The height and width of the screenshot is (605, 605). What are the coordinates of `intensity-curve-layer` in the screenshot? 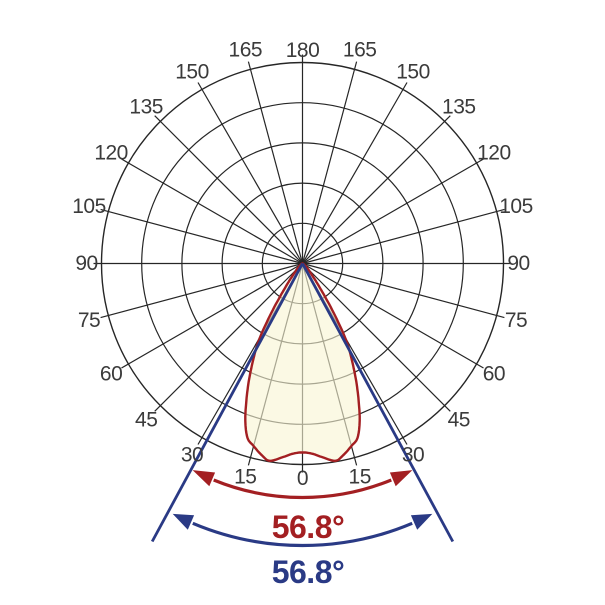 It's located at (302, 362).